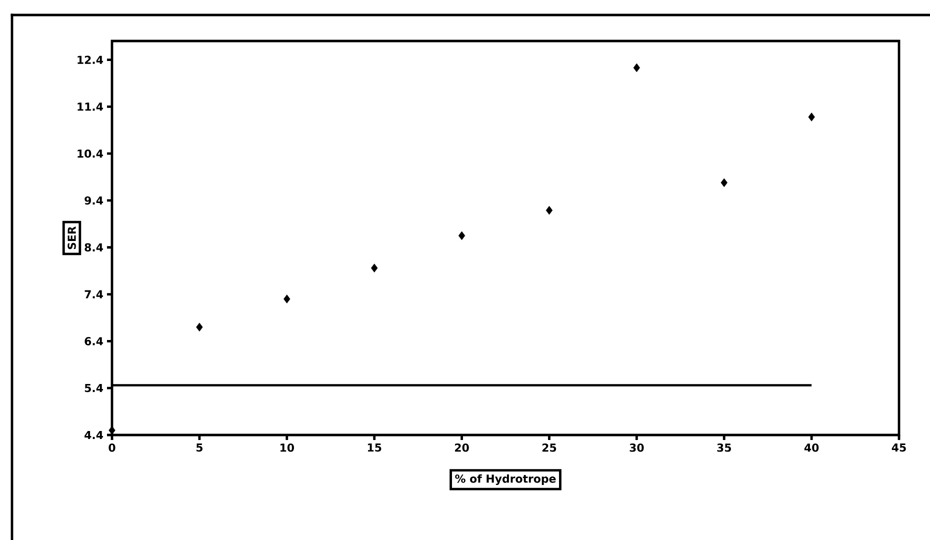 The image size is (930, 540). What do you see at coordinates (90, 60) in the screenshot?
I see `y-tick-label: 12.4` at bounding box center [90, 60].